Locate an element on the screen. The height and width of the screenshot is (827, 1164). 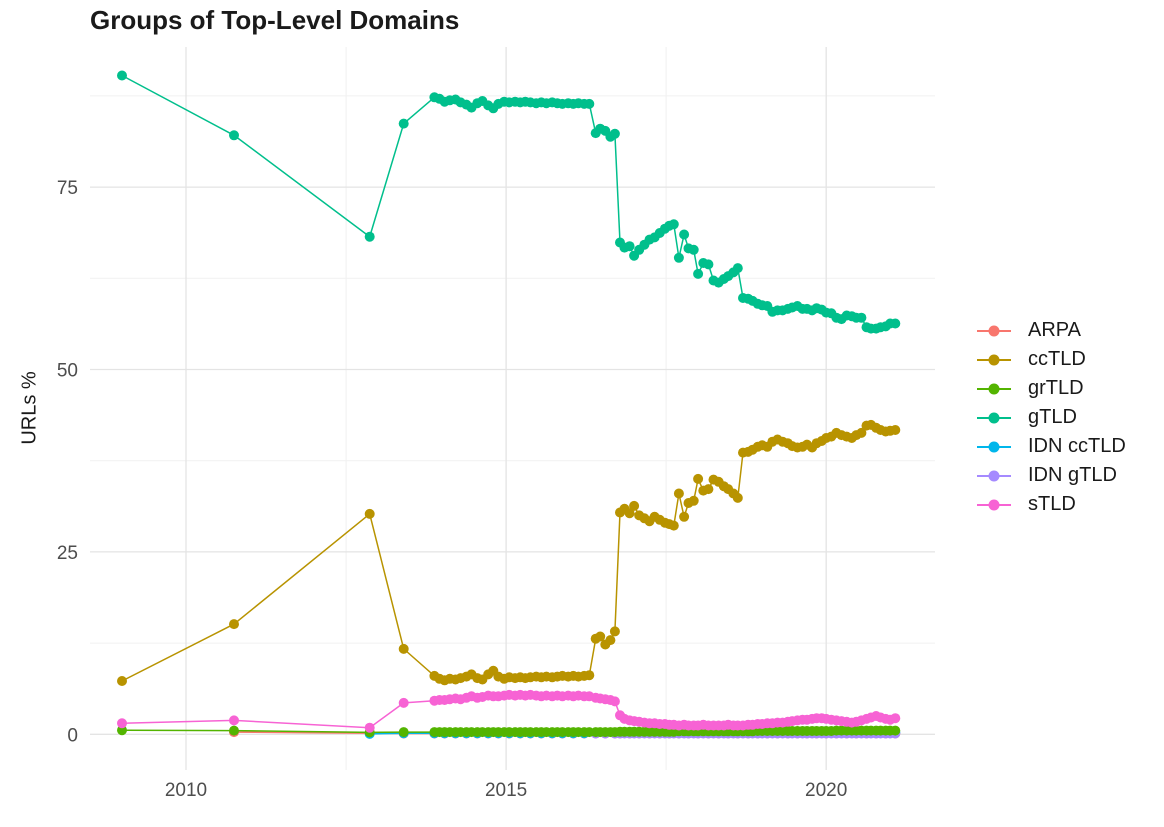
x-tick-label: 2020 is located at coordinates (826, 790).